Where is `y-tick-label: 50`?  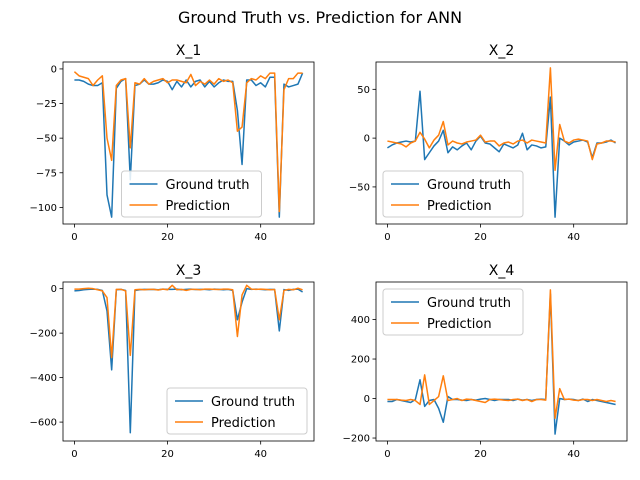
y-tick-label: 50 is located at coordinates (363, 90).